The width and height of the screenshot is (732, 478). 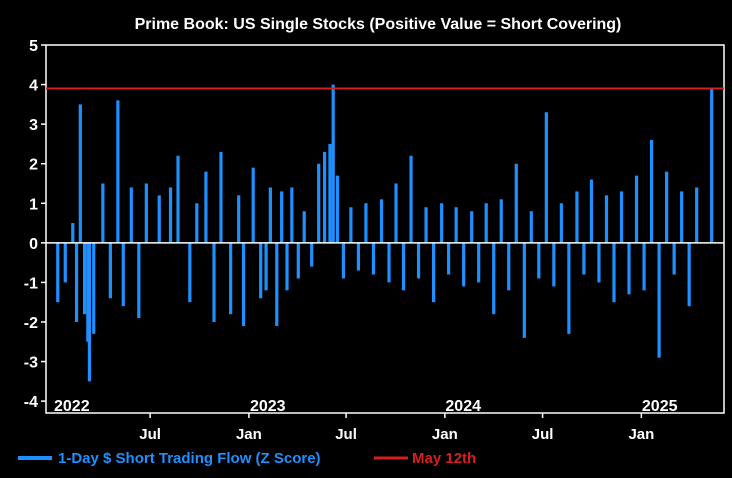 What do you see at coordinates (150, 434) in the screenshot?
I see `x-tick-label-0: Jul` at bounding box center [150, 434].